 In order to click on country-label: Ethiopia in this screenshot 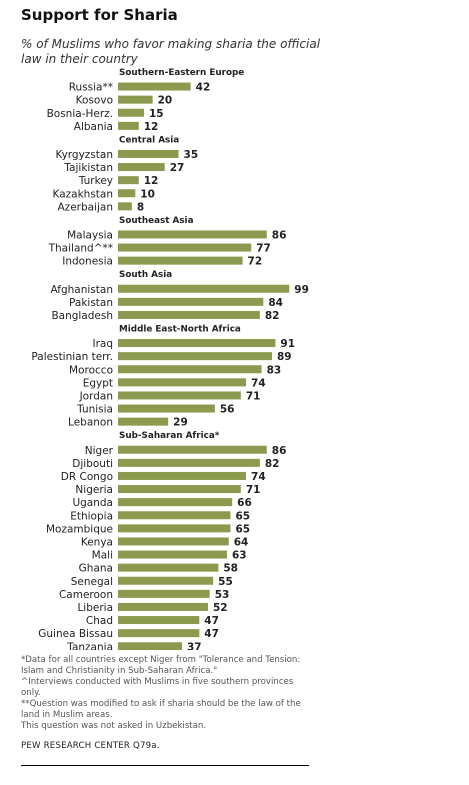, I will do `click(91, 516)`.